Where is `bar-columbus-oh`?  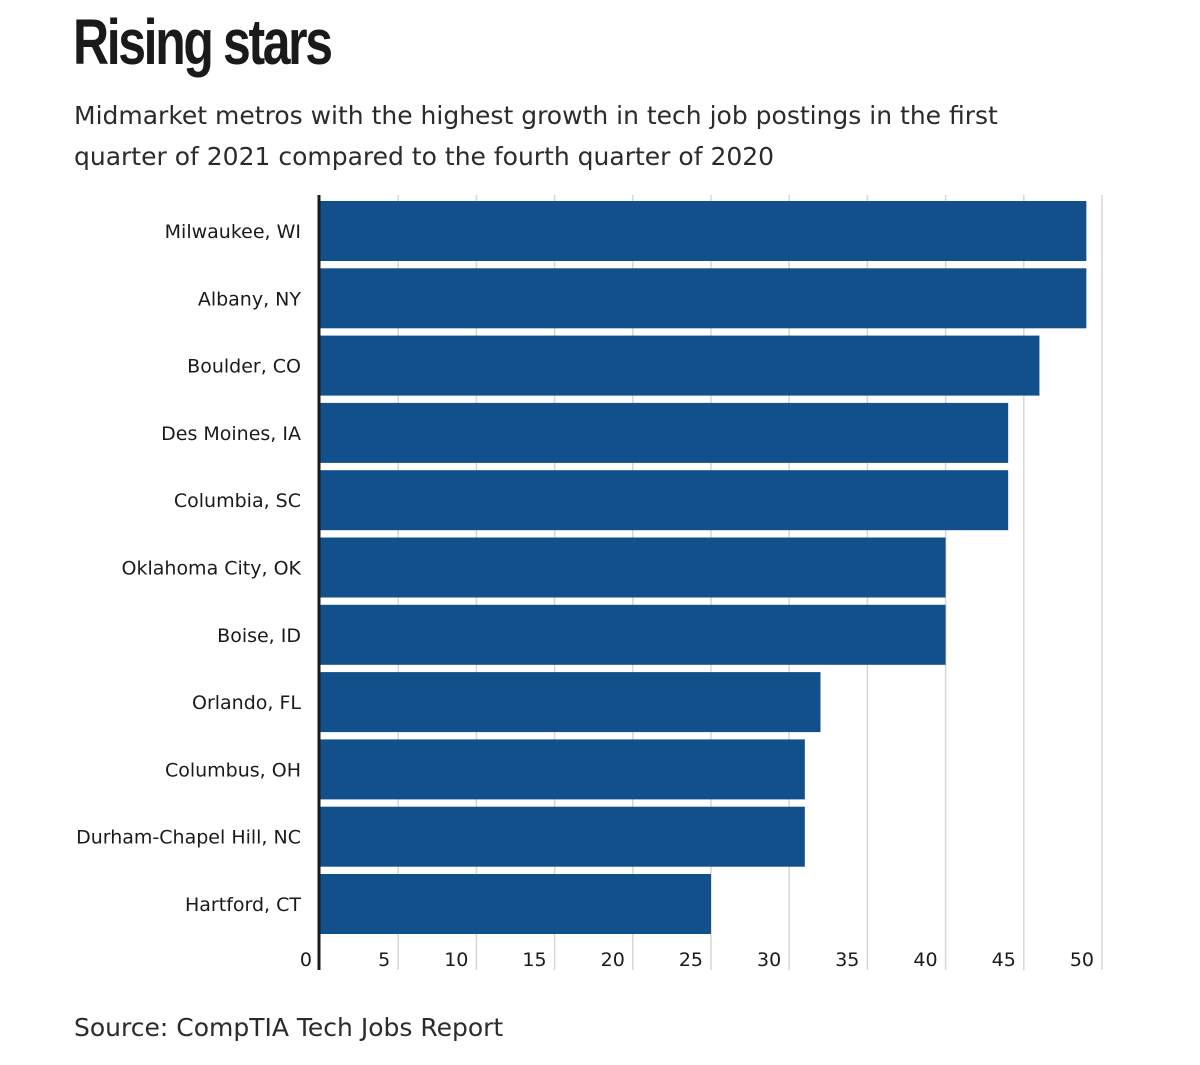
bar-columbus-oh is located at coordinates (562, 769).